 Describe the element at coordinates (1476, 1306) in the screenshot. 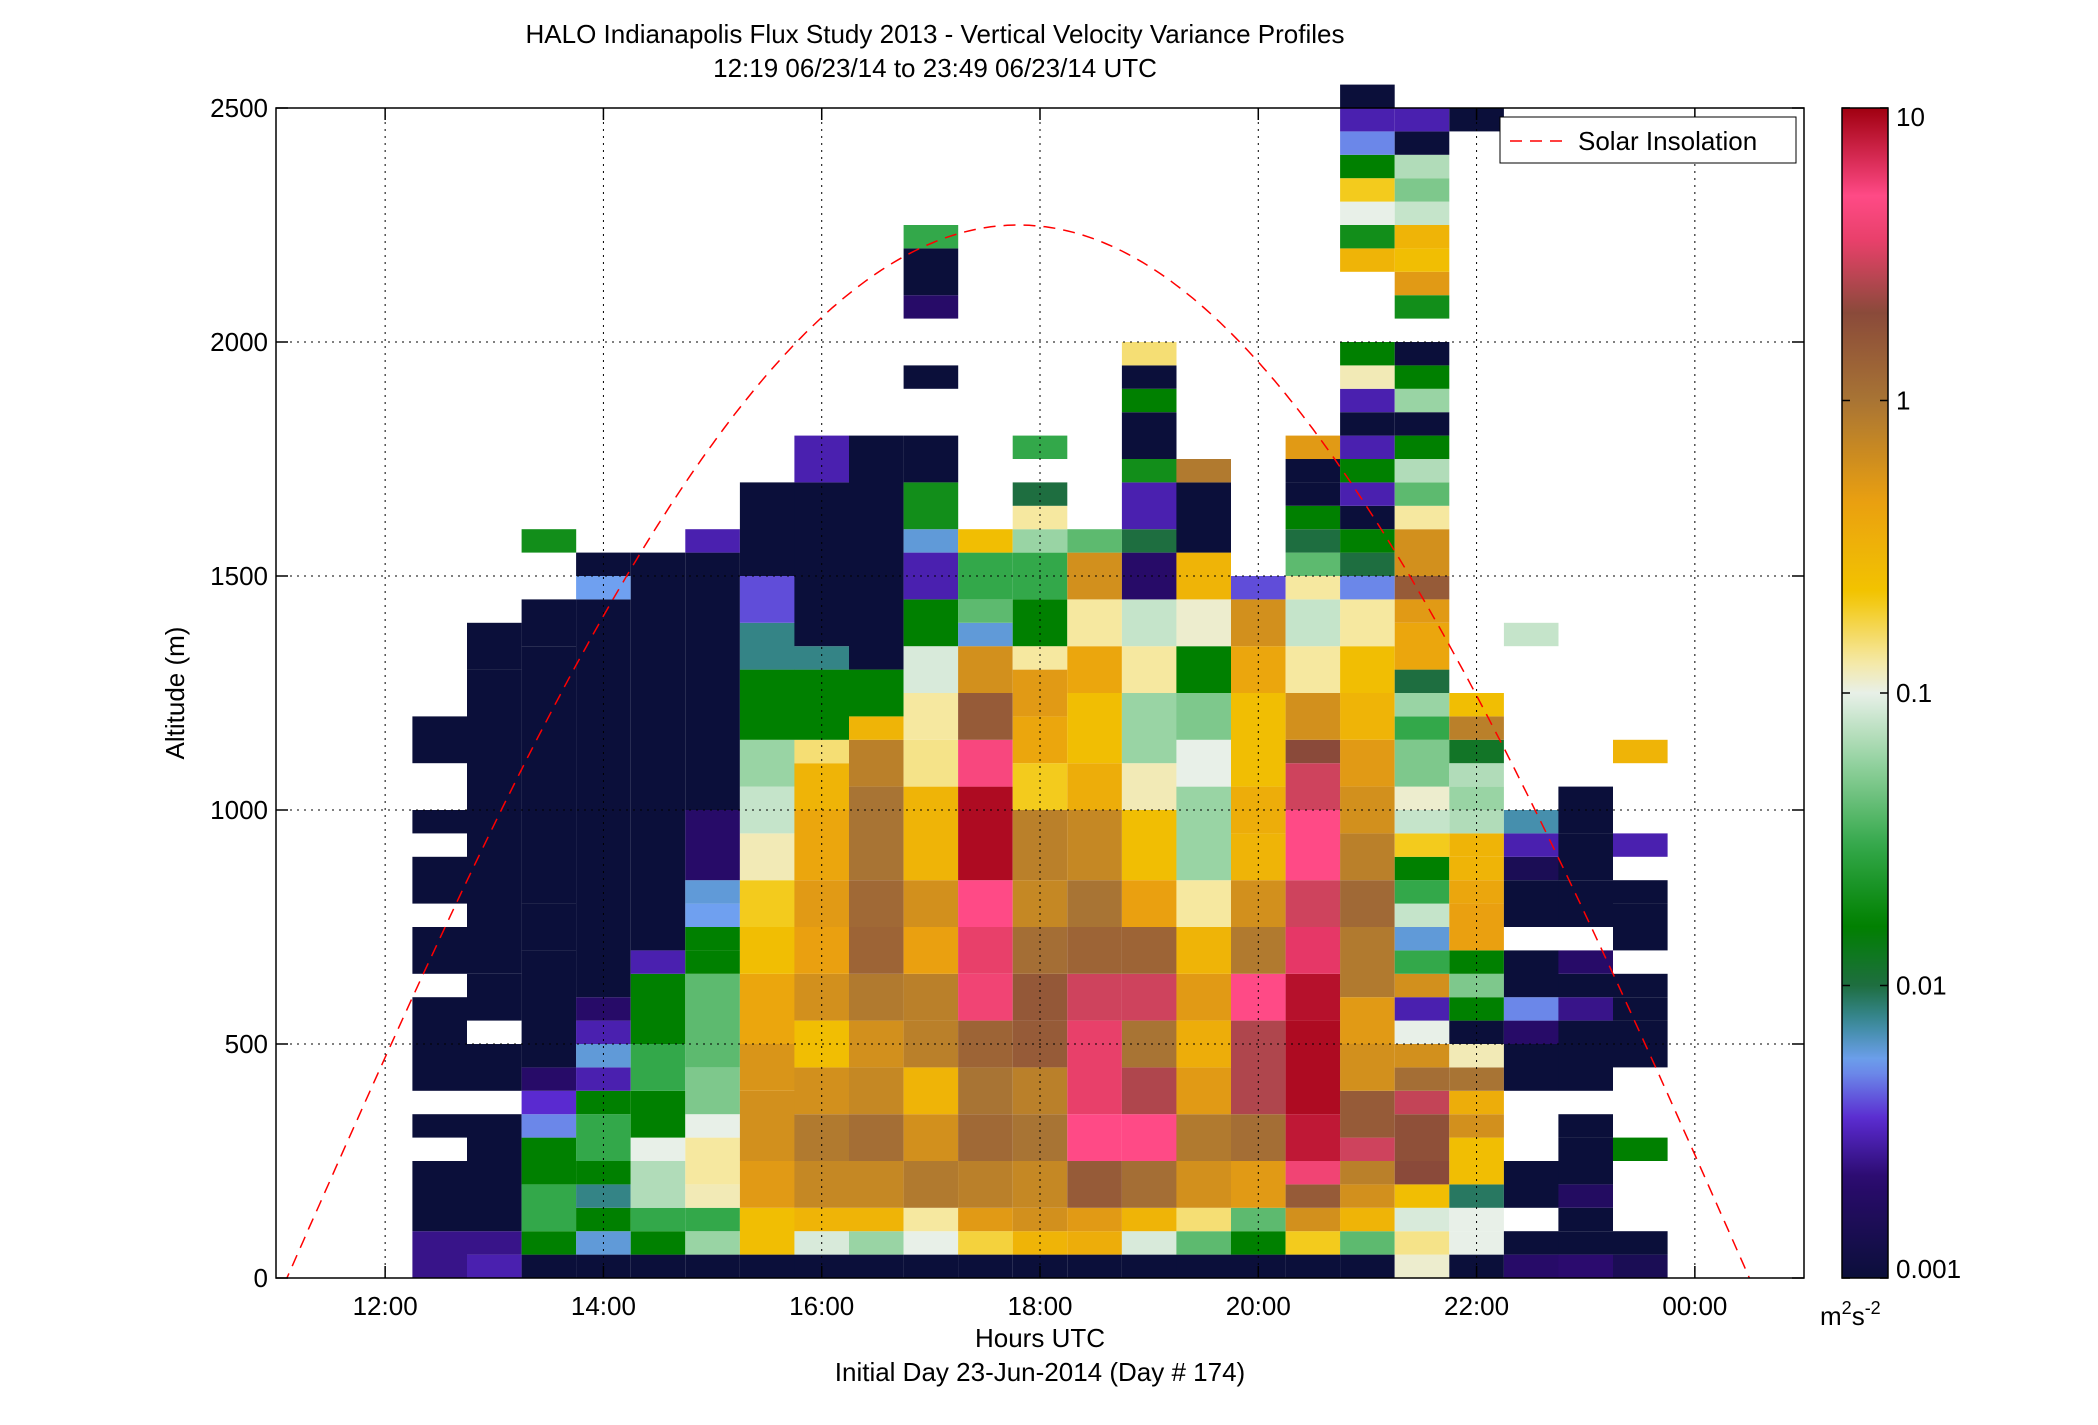

I see `x-tick-label-5: 22:00` at that location.